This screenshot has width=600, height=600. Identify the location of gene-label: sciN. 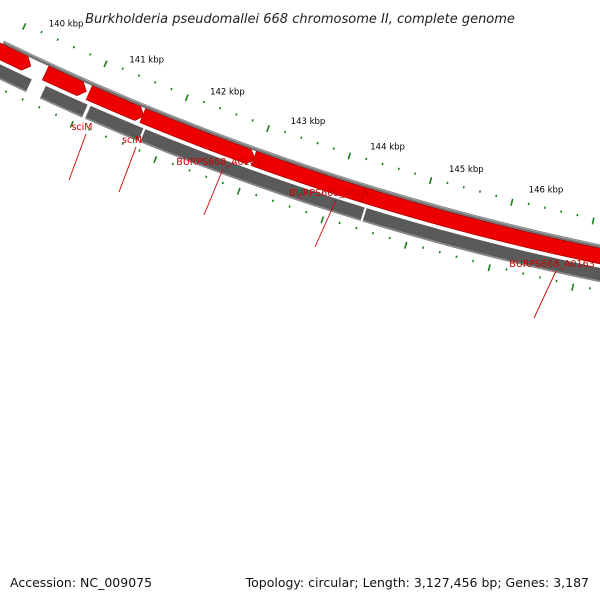
(132, 140).